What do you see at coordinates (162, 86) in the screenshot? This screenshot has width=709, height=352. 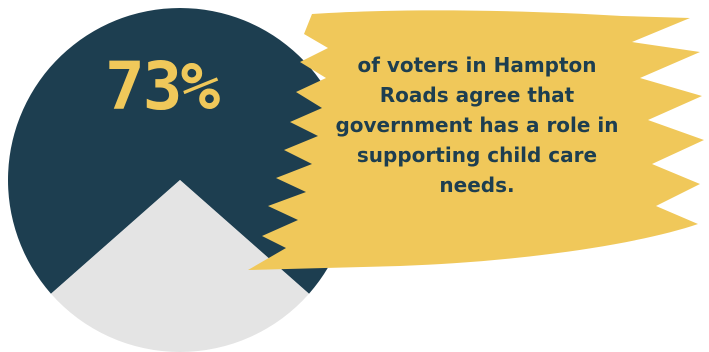 I see `stat-percentage: 73%` at bounding box center [162, 86].